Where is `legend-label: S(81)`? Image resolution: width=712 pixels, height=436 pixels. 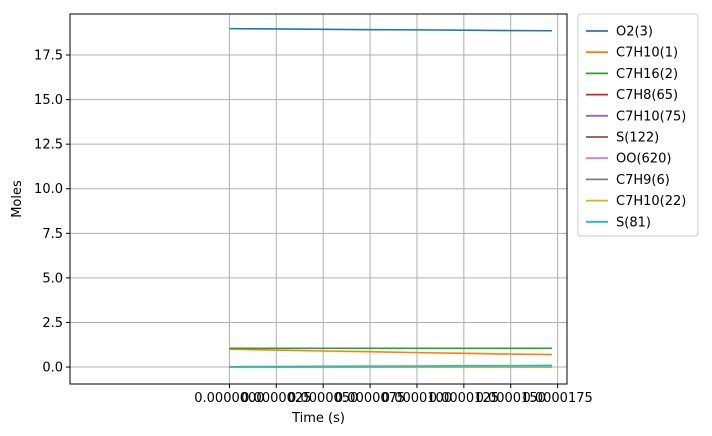
legend-label: S(81) is located at coordinates (633, 222).